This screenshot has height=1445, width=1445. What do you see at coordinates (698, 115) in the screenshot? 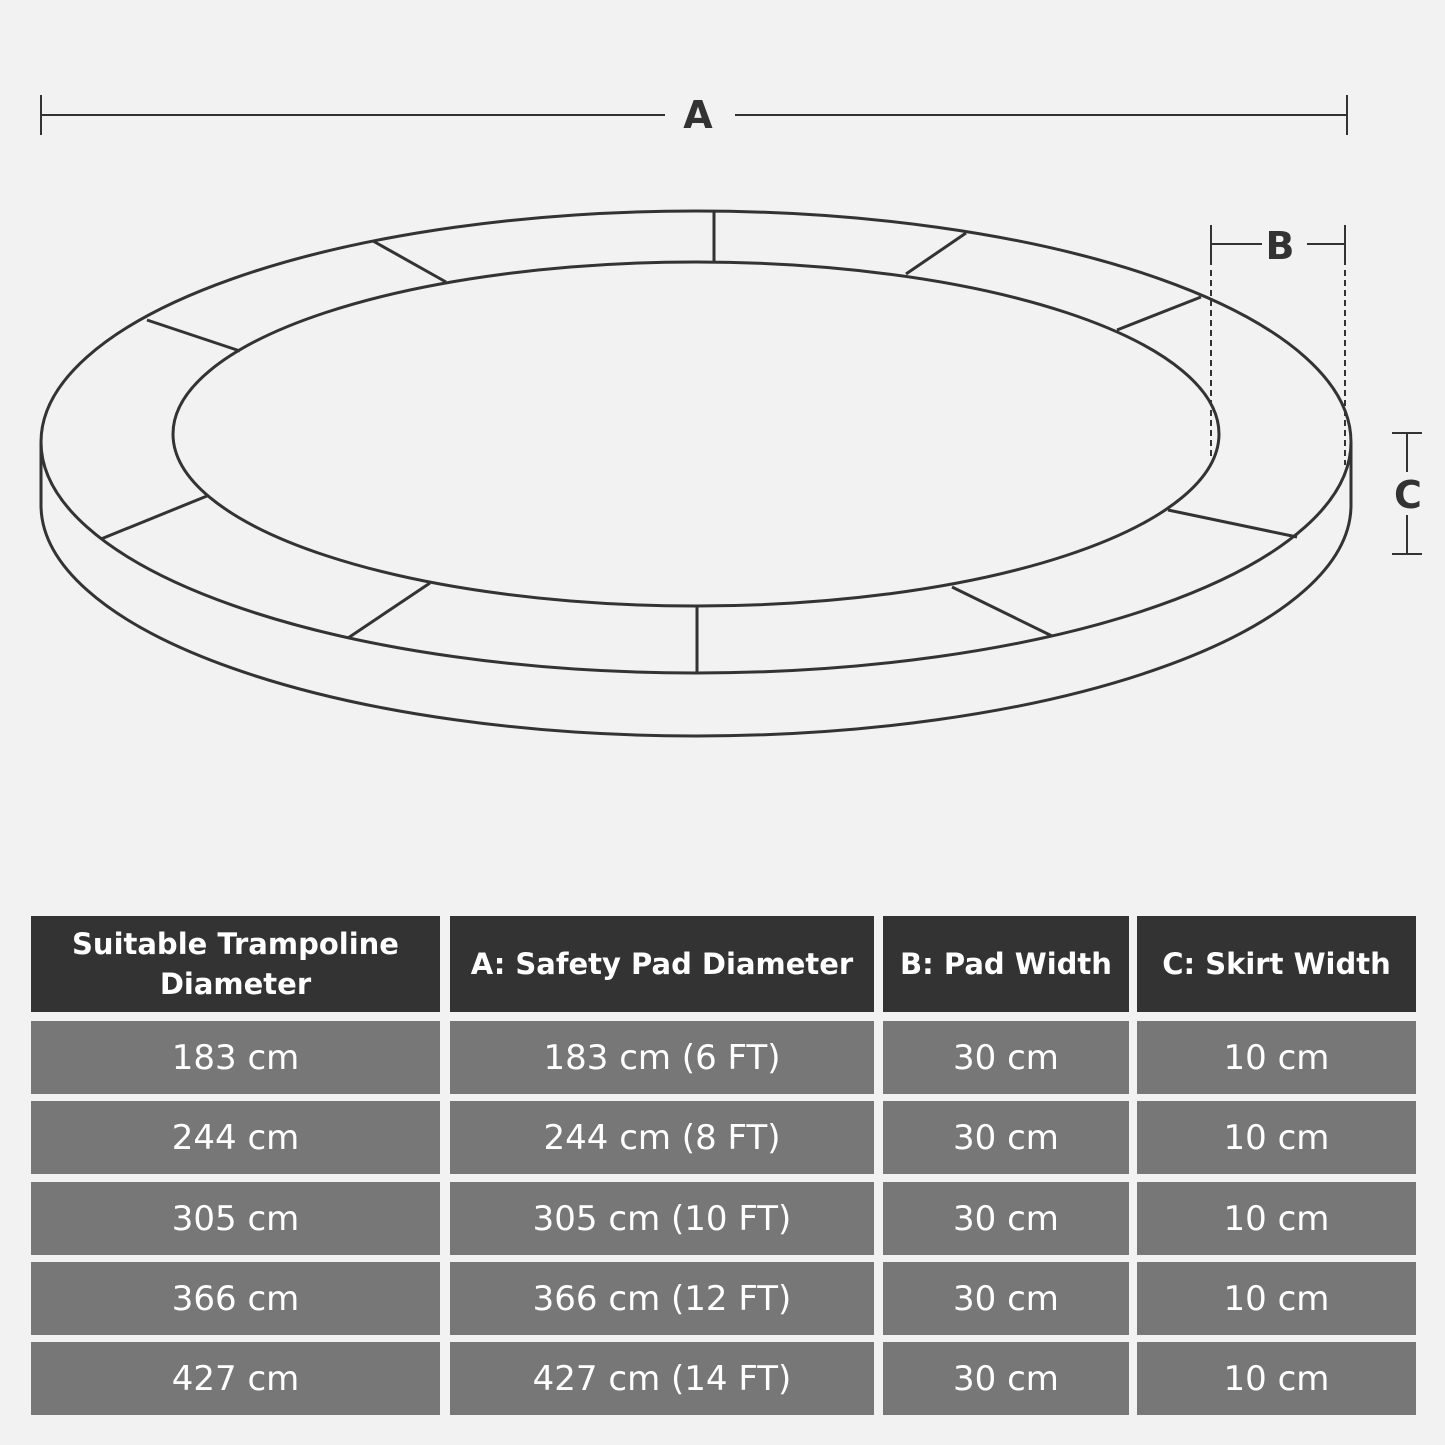
I see `label-a: A` at bounding box center [698, 115].